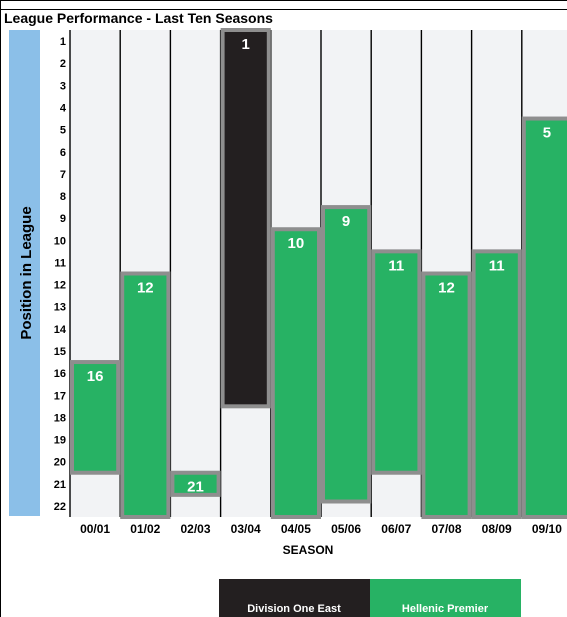 This screenshot has height=617, width=567. I want to click on bar-label-04-05: 10, so click(296, 243).